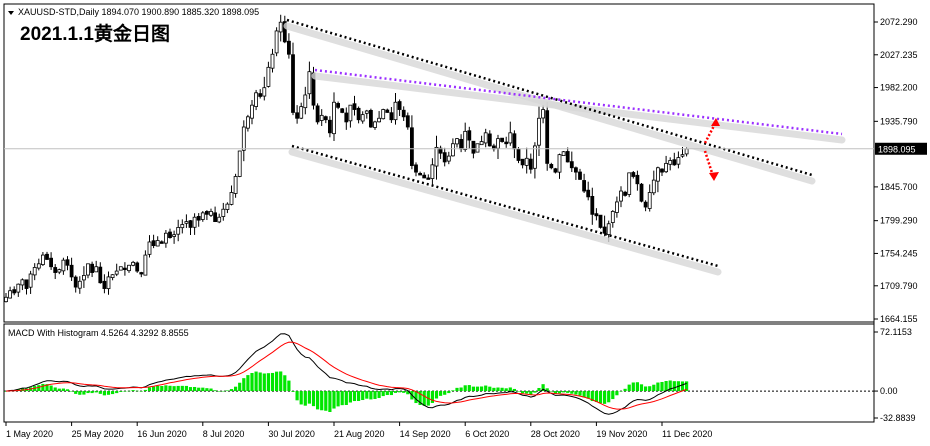  I want to click on resistance-shadow, so click(578, 108).